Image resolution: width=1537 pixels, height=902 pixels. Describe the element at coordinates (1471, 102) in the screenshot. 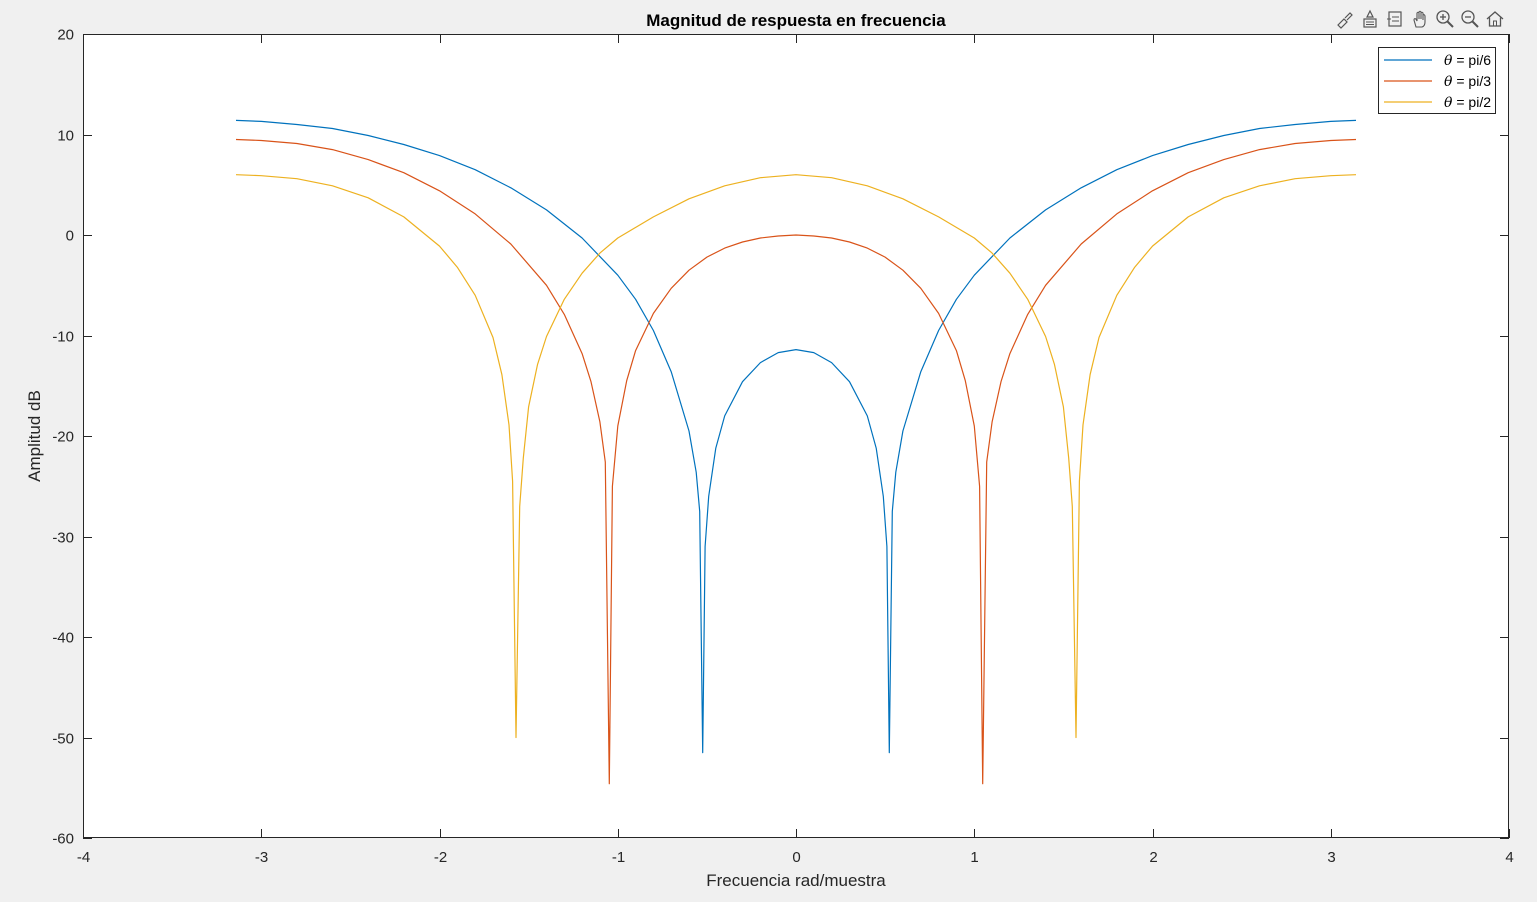

I see `legend-label-text: = pi/2` at that location.